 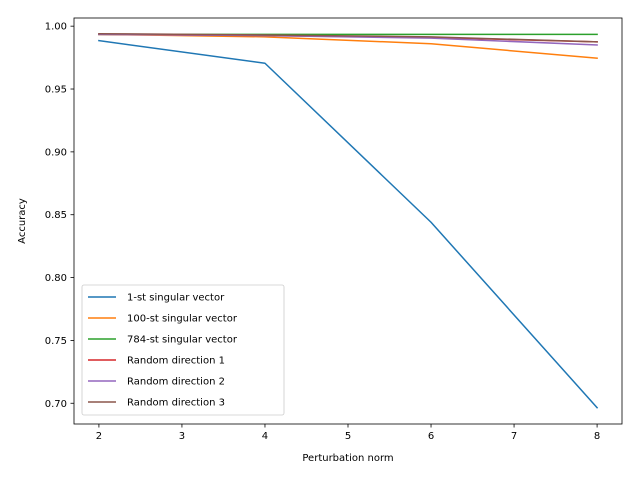 What do you see at coordinates (56, 152) in the screenshot?
I see `y-tick-label: 0.90` at bounding box center [56, 152].